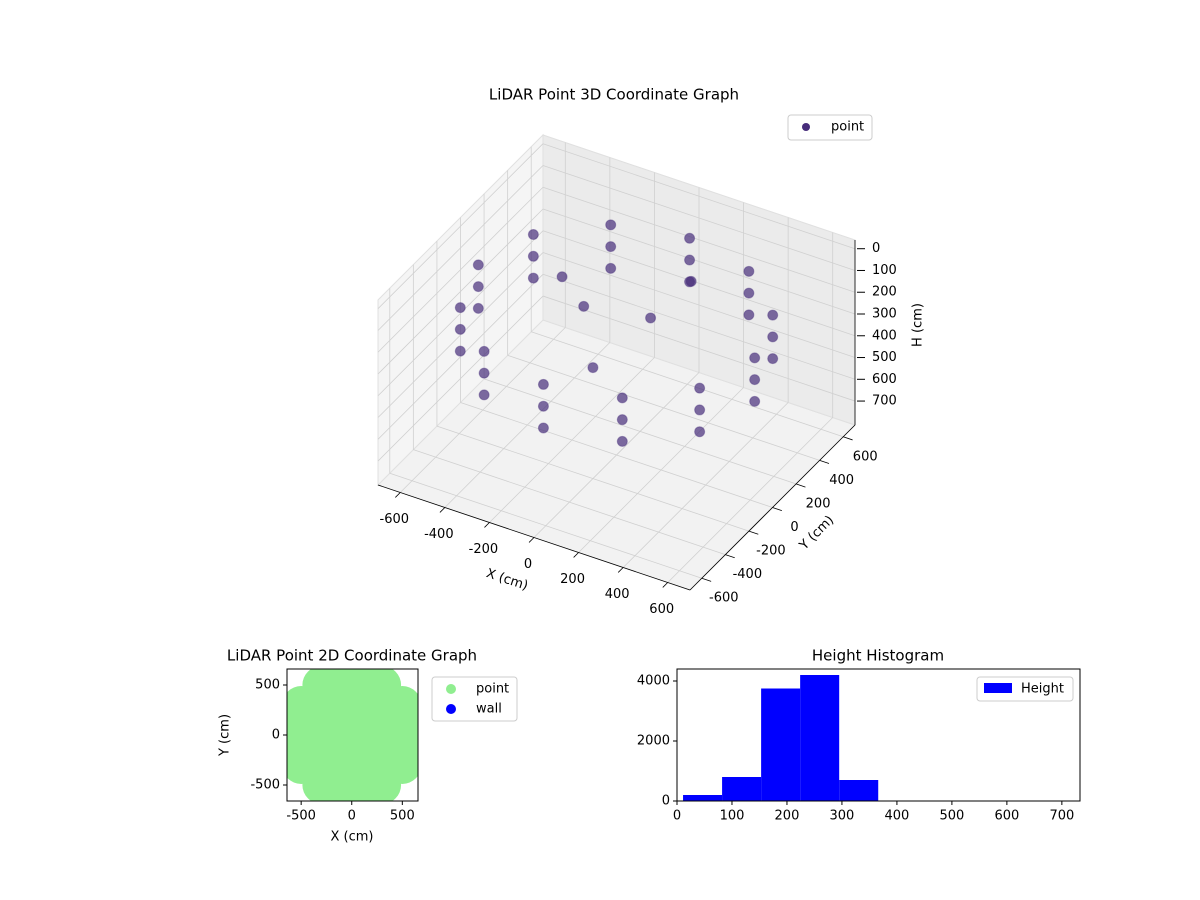 This screenshot has height=900, width=1200. Describe the element at coordinates (842, 816) in the screenshot. I see `x-tick-label: 300` at that location.